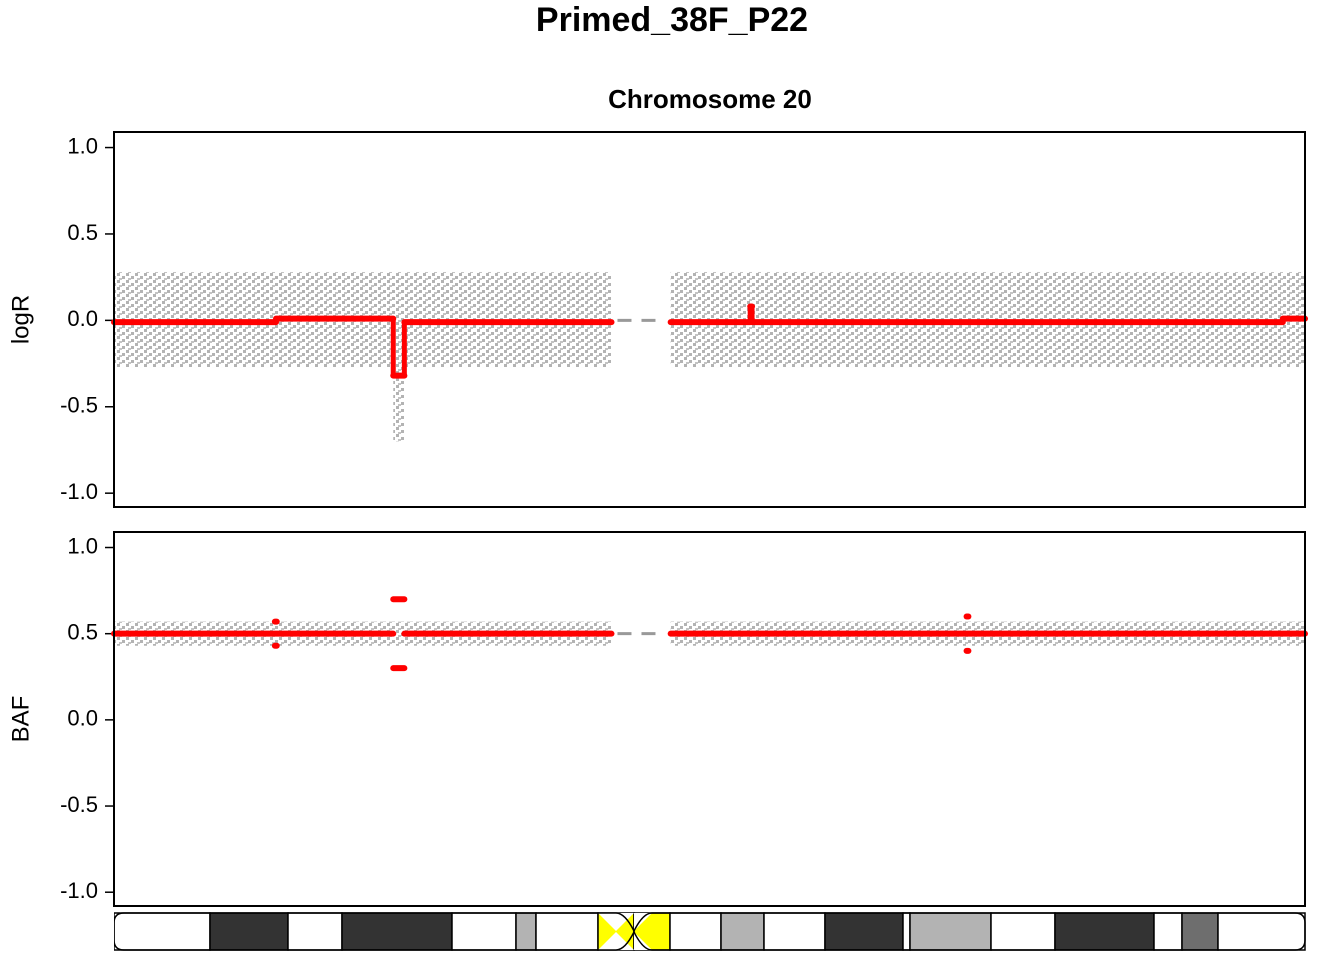  What do you see at coordinates (20, 319) in the screenshot?
I see `y-axis-label: logR` at bounding box center [20, 319].